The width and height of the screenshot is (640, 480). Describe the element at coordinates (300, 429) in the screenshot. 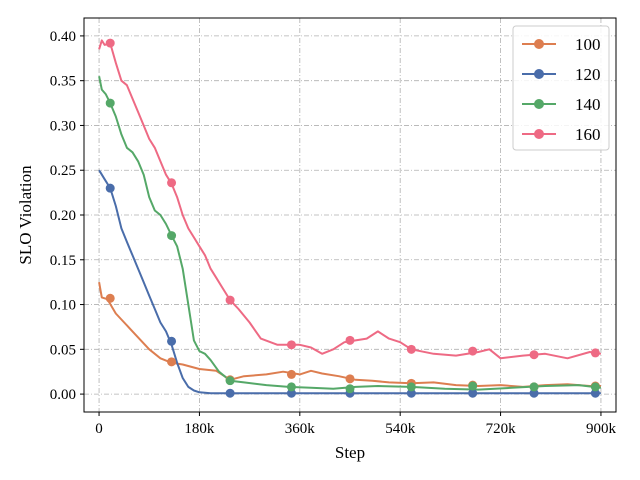

I see `x-tick-label: 360k` at that location.